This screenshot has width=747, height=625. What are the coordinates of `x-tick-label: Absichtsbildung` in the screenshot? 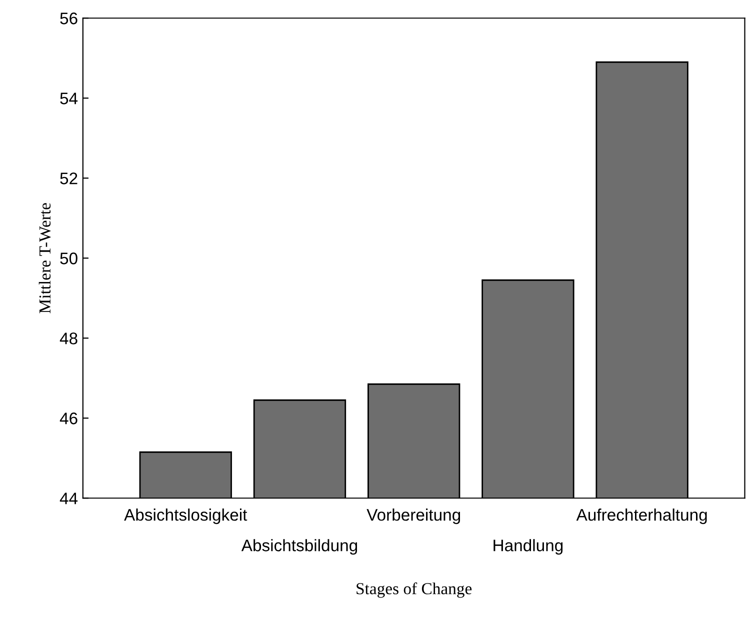 It's located at (299, 547).